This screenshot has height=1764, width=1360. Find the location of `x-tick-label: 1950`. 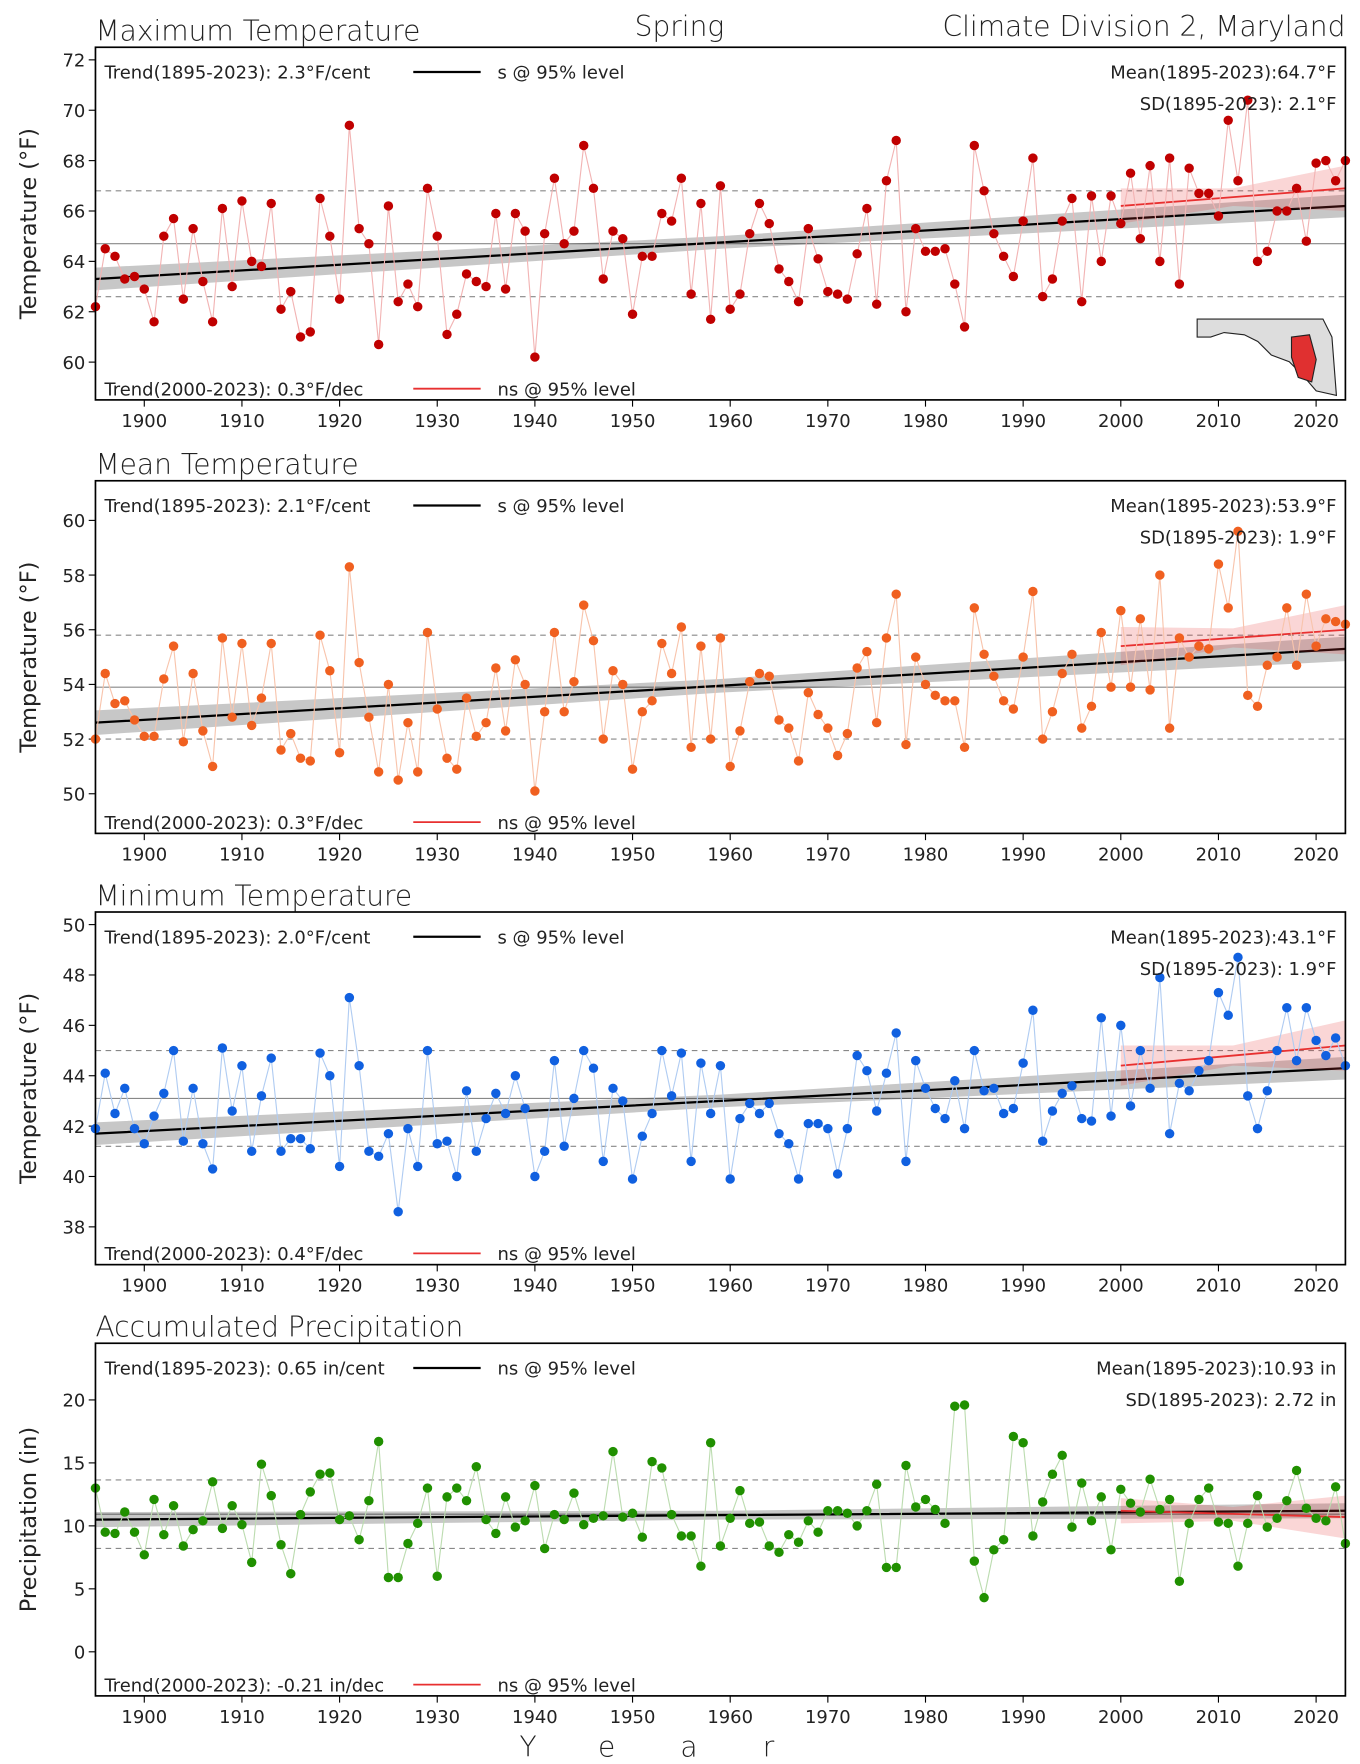

x-tick-label: 1950 is located at coordinates (633, 1286).